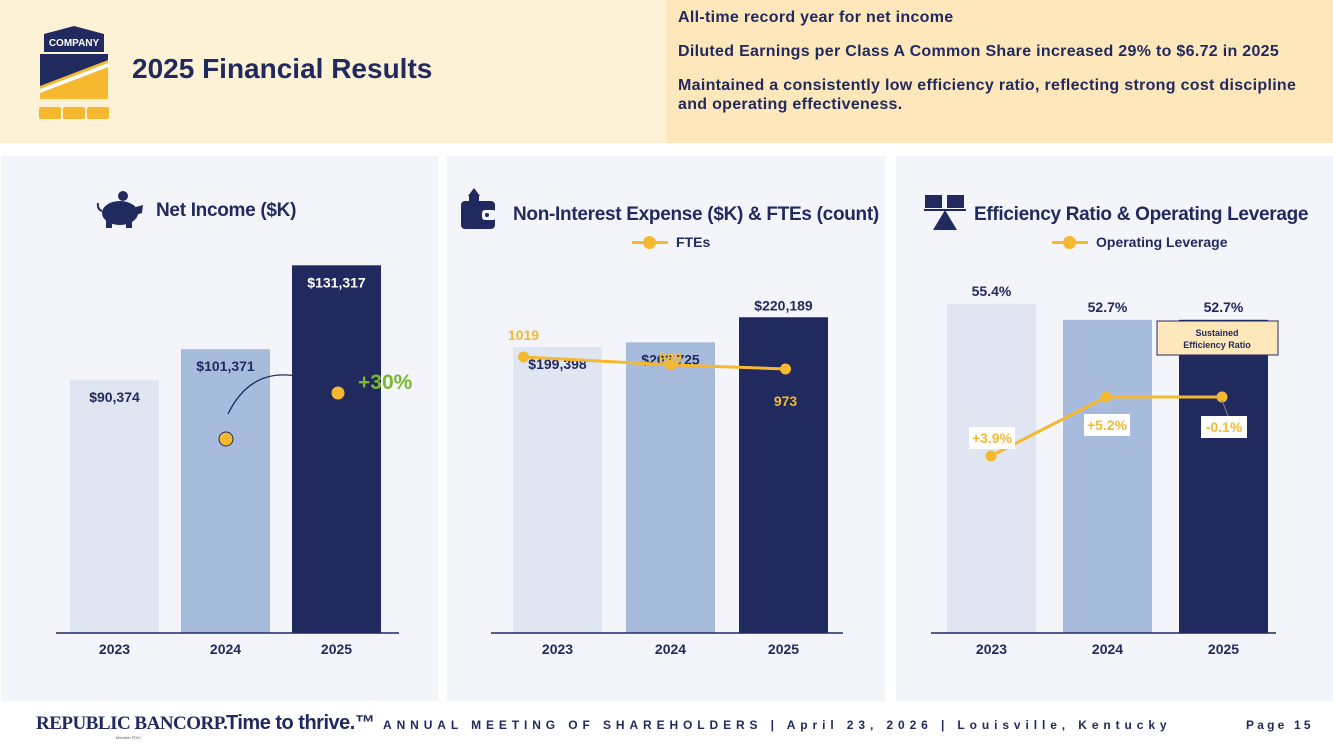  I want to click on piggy-bank-icon, so click(119, 209).